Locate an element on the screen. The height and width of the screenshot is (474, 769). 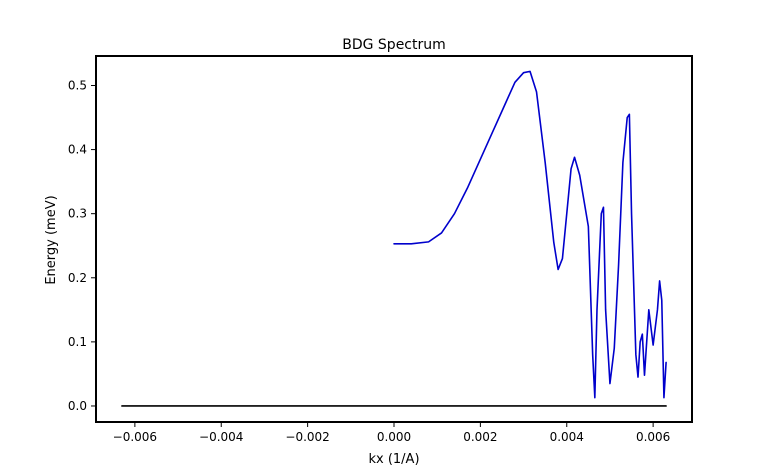
y-tick-label: 0.2 is located at coordinates (77, 278).